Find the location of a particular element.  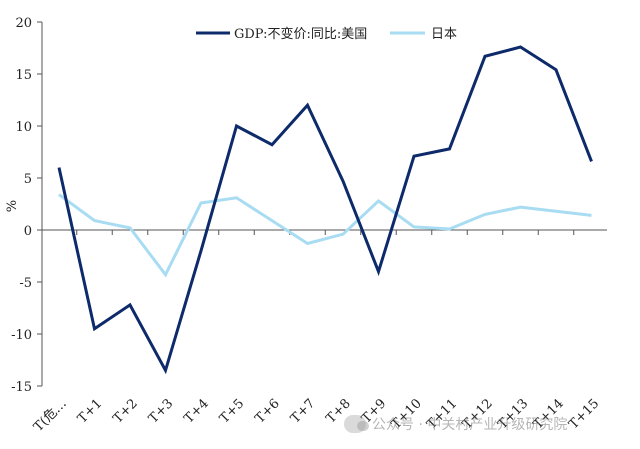

x-tick-label: T+4 is located at coordinates (197, 411).